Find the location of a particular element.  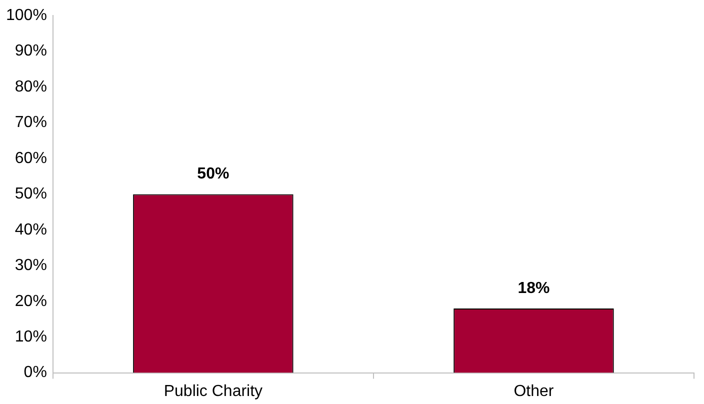

y-tick-label: 90% is located at coordinates (30, 51).